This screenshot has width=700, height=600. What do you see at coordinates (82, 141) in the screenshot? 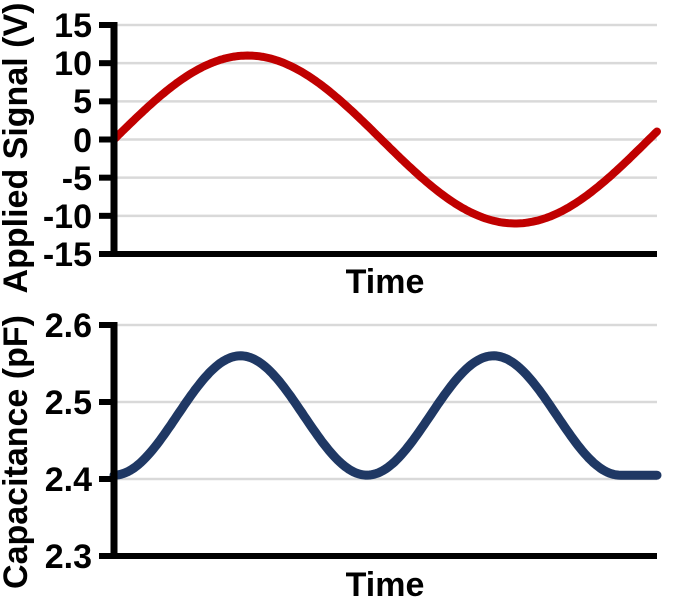
I see `y-tick-label-0: 0` at bounding box center [82, 141].